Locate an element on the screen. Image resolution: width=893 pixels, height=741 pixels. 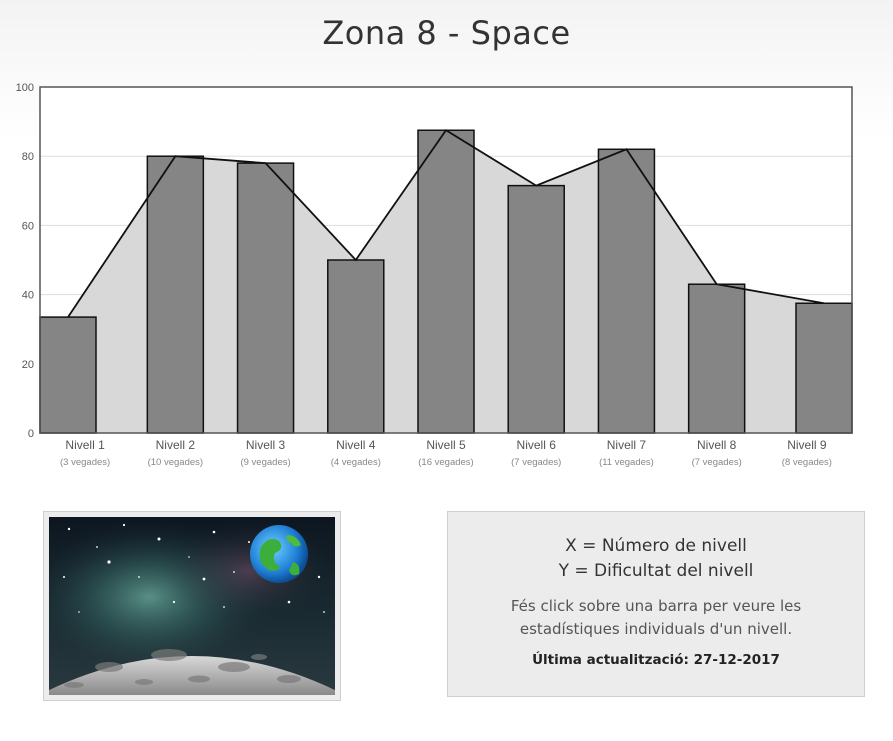
x-tick-sublabel: (4 vegades) is located at coordinates (356, 462).